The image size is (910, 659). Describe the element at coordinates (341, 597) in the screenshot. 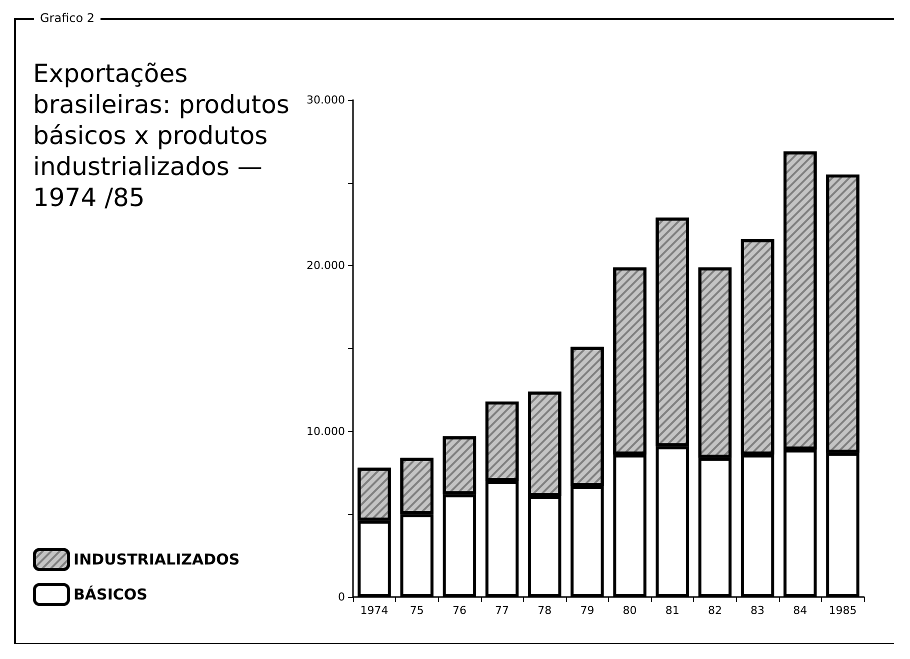

I see `y-tick-label: 0` at that location.